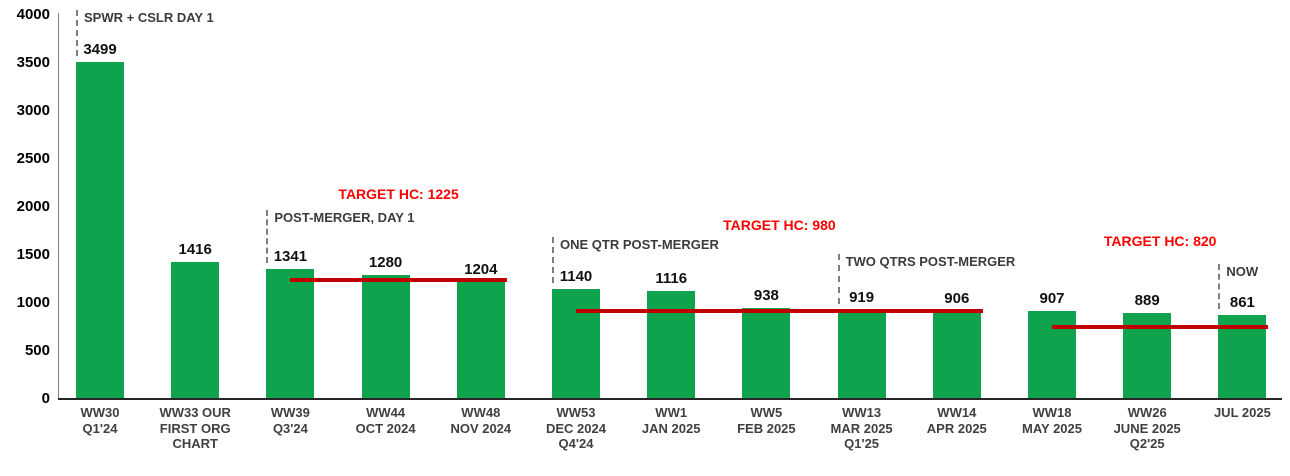 The height and width of the screenshot is (476, 1290). I want to click on target-hc-label-0: TARGET HC: 1225, so click(398, 194).